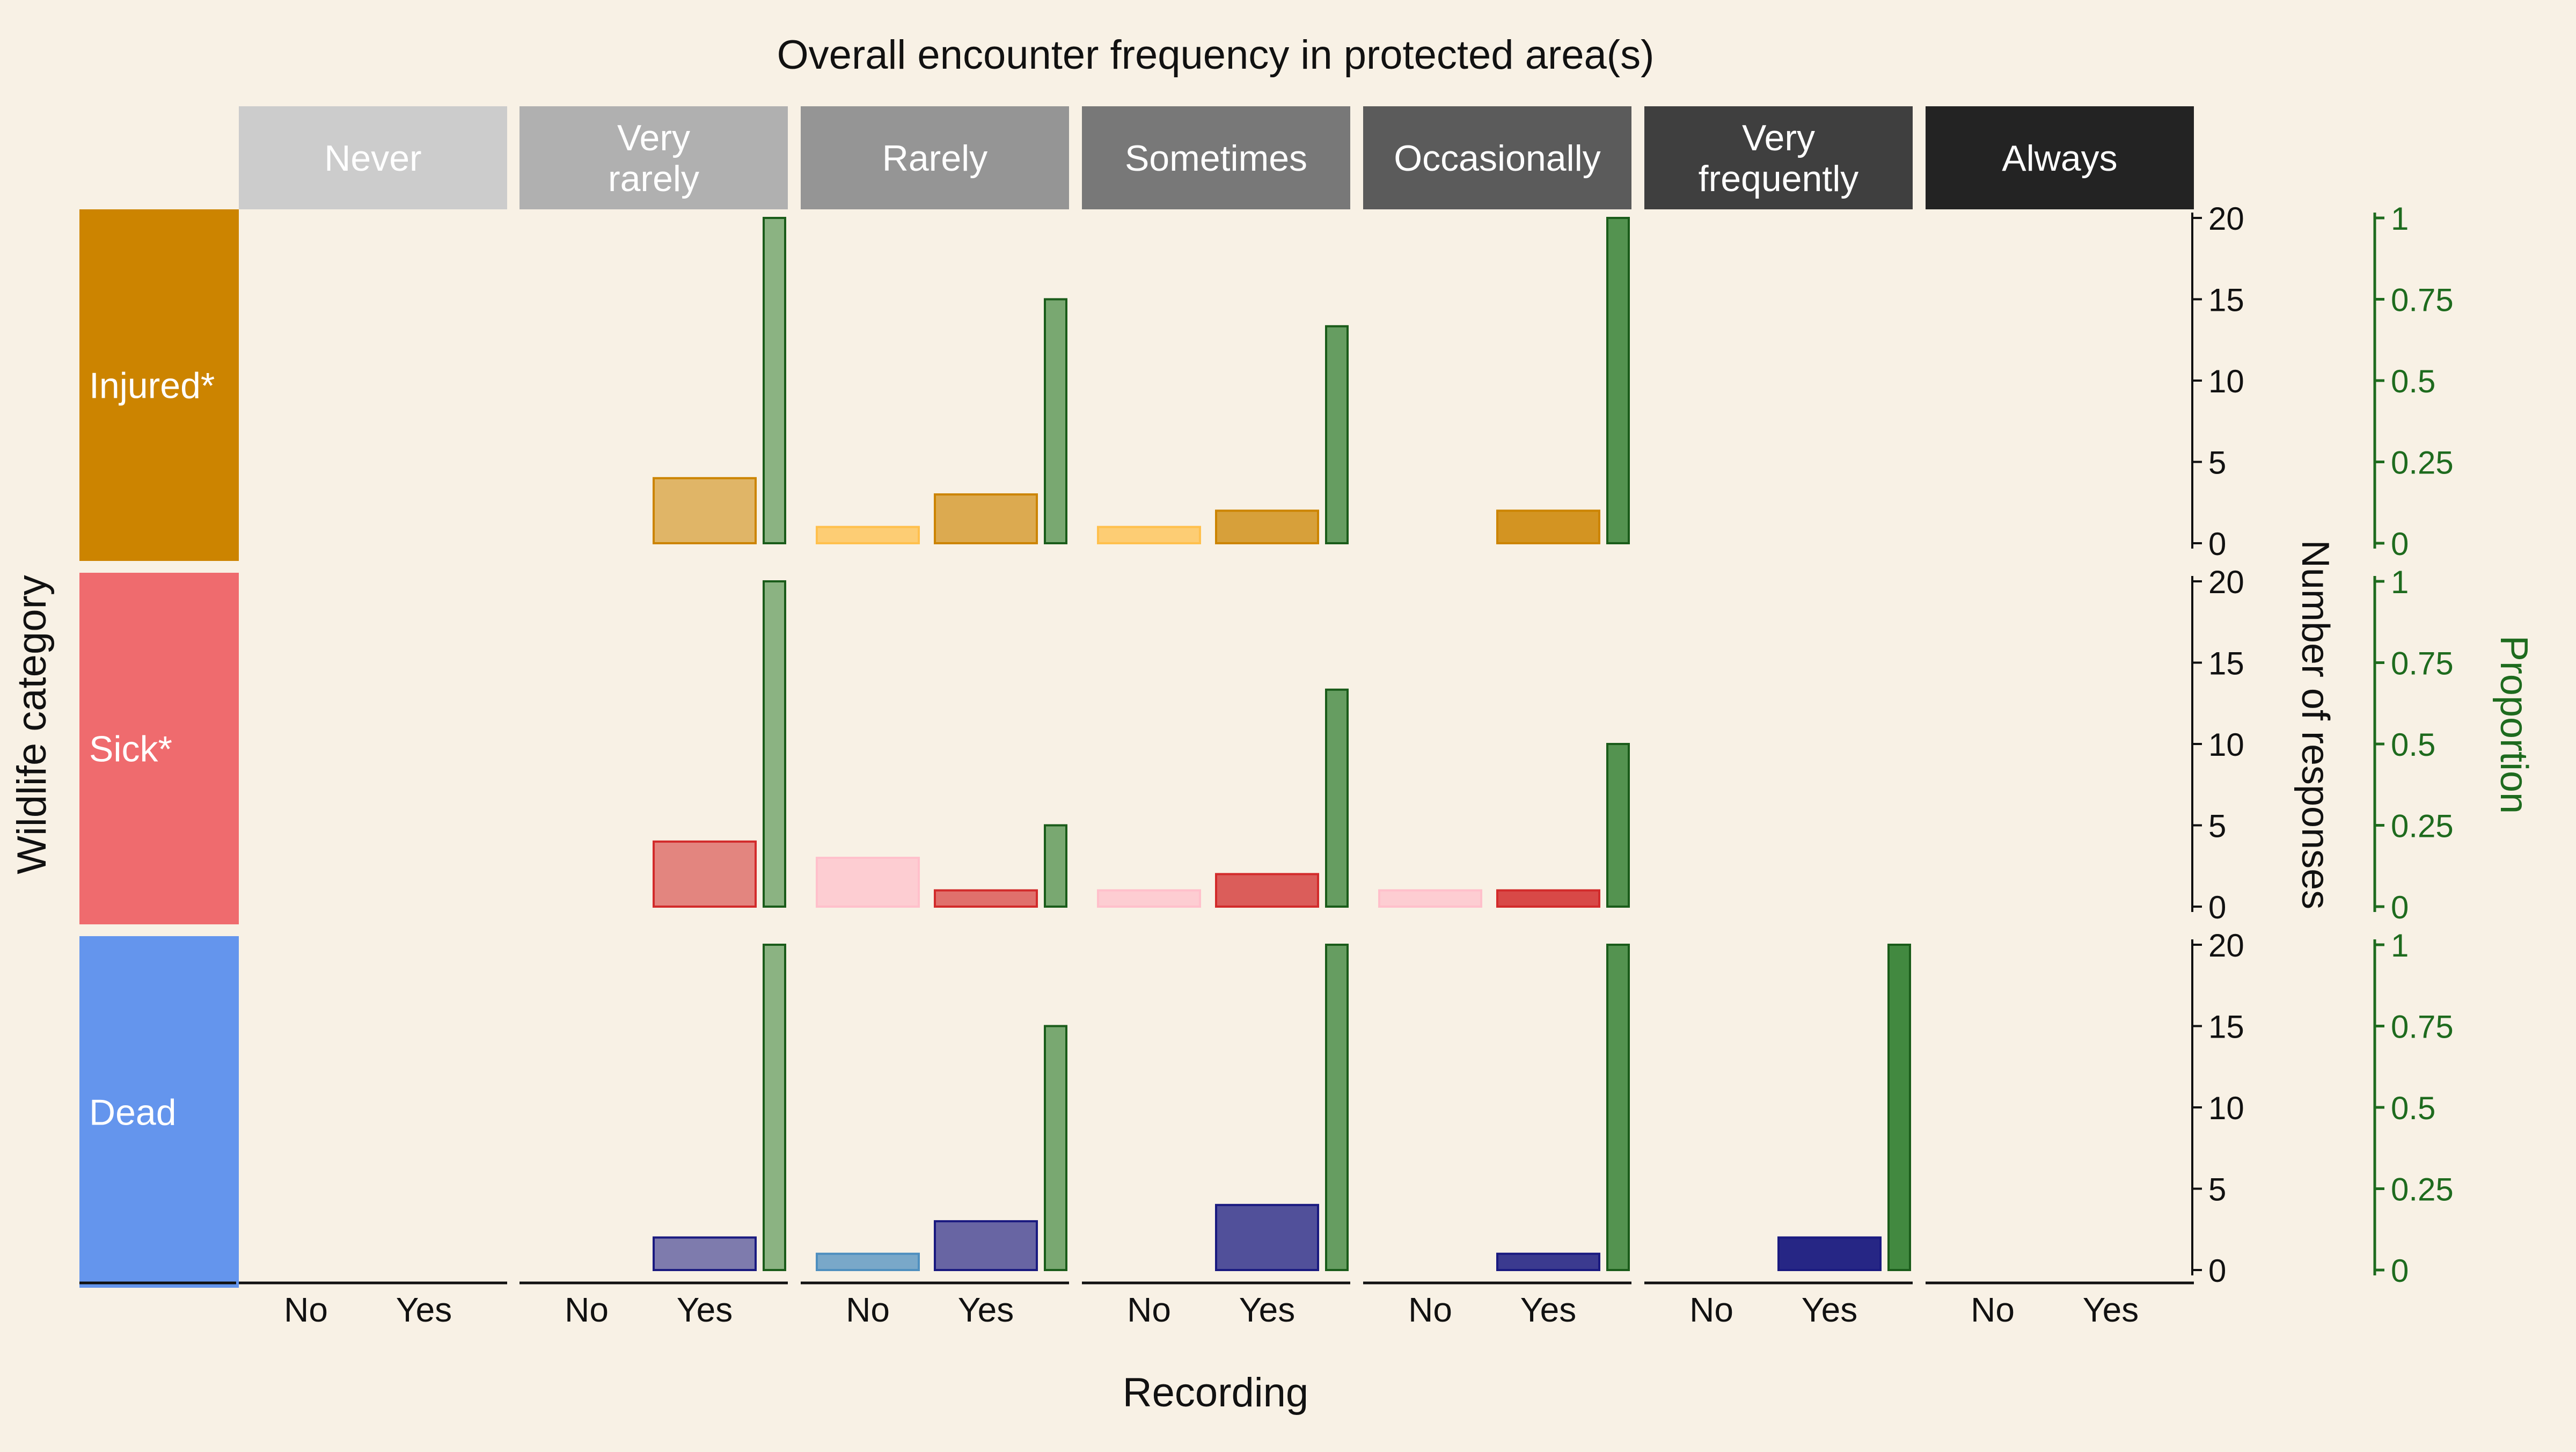 Image resolution: width=2576 pixels, height=1452 pixels. I want to click on column-strip-label: Sometimes, so click(1216, 158).